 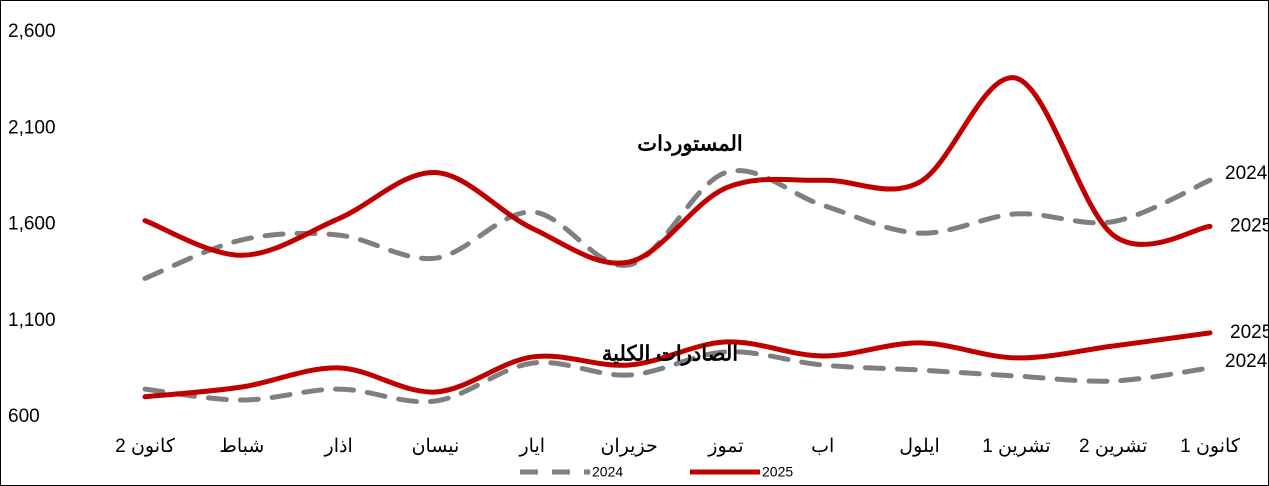 What do you see at coordinates (241, 446) in the screenshot?
I see `x-tick-label: شباط` at bounding box center [241, 446].